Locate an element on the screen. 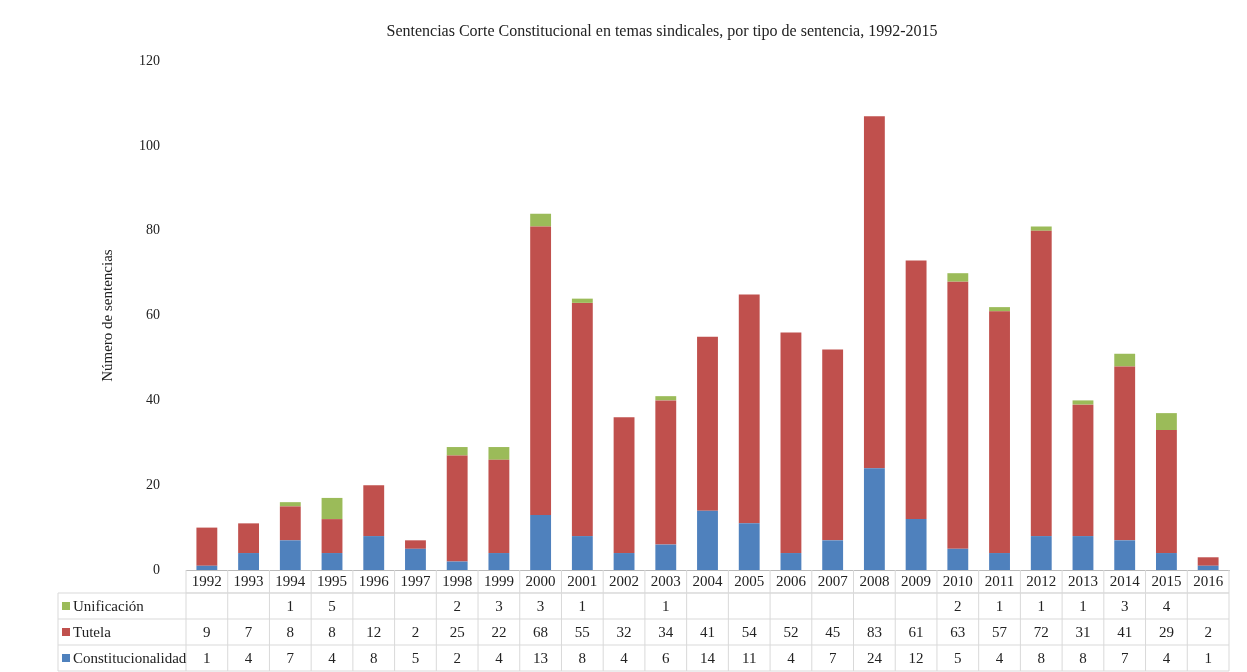 Image resolution: width=1247 pixels, height=672 pixels. data-label: 34 is located at coordinates (666, 631).